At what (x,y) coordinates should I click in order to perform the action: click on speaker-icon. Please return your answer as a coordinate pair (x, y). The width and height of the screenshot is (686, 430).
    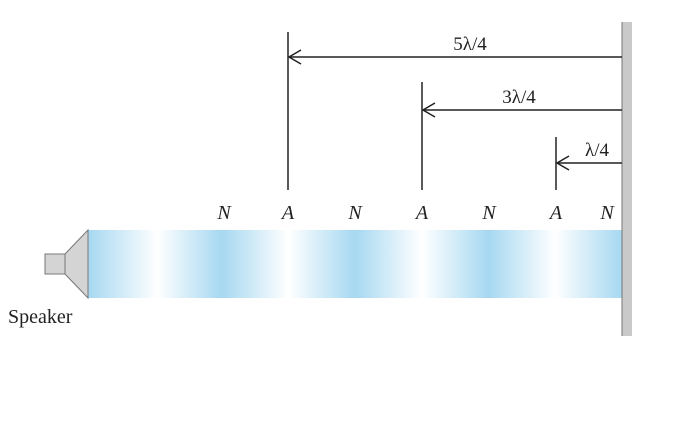
    Looking at the image, I should click on (66, 264).